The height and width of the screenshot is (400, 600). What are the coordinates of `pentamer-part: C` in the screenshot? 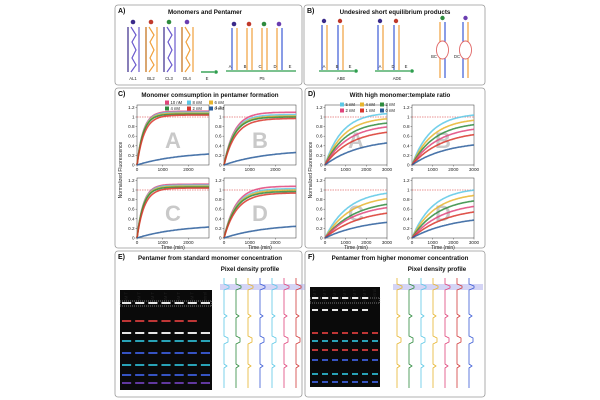 It's located at (259, 66).